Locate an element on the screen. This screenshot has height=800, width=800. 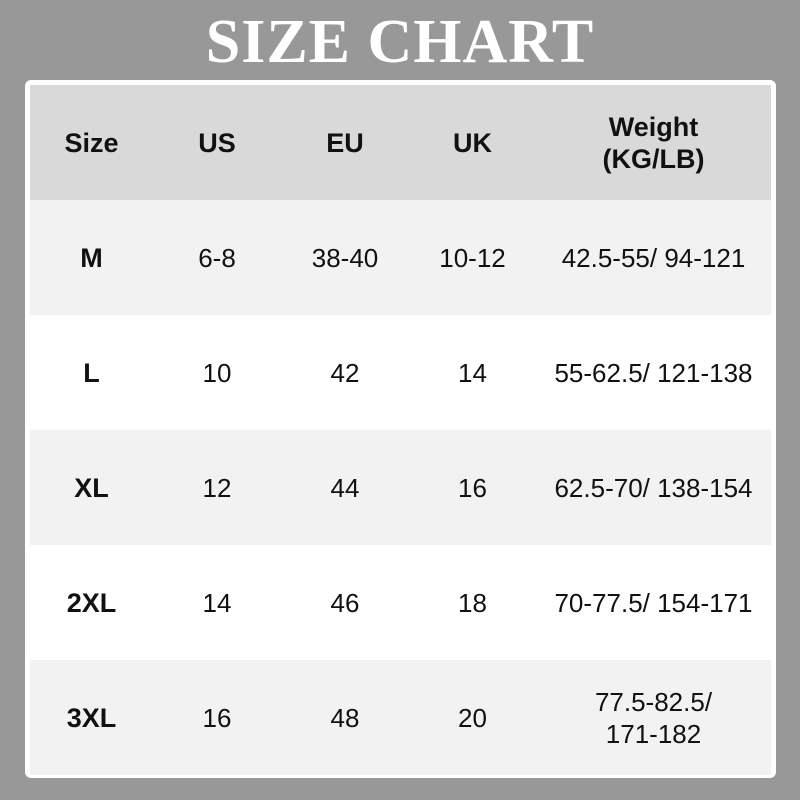
table-row: 3XL 16 48 20 77.5-82.5/ 171-182 is located at coordinates (400, 717).